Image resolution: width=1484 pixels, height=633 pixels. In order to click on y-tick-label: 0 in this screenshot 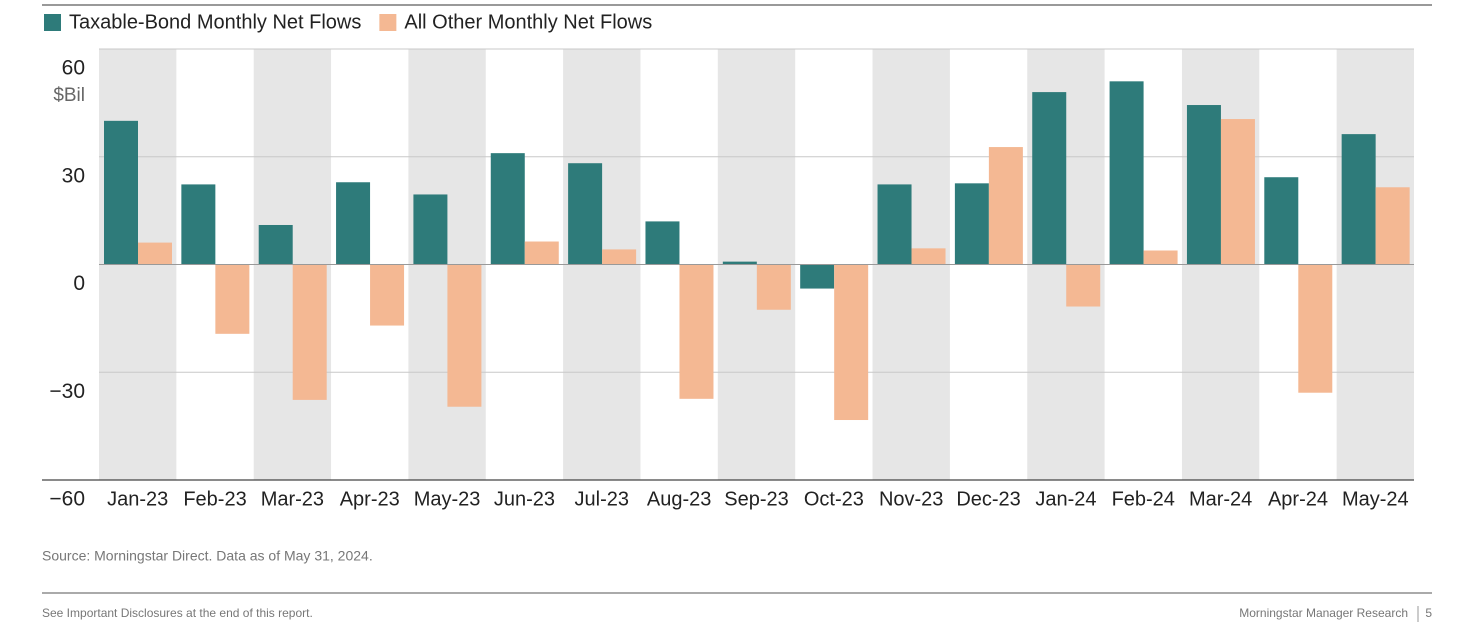, I will do `click(79, 283)`.